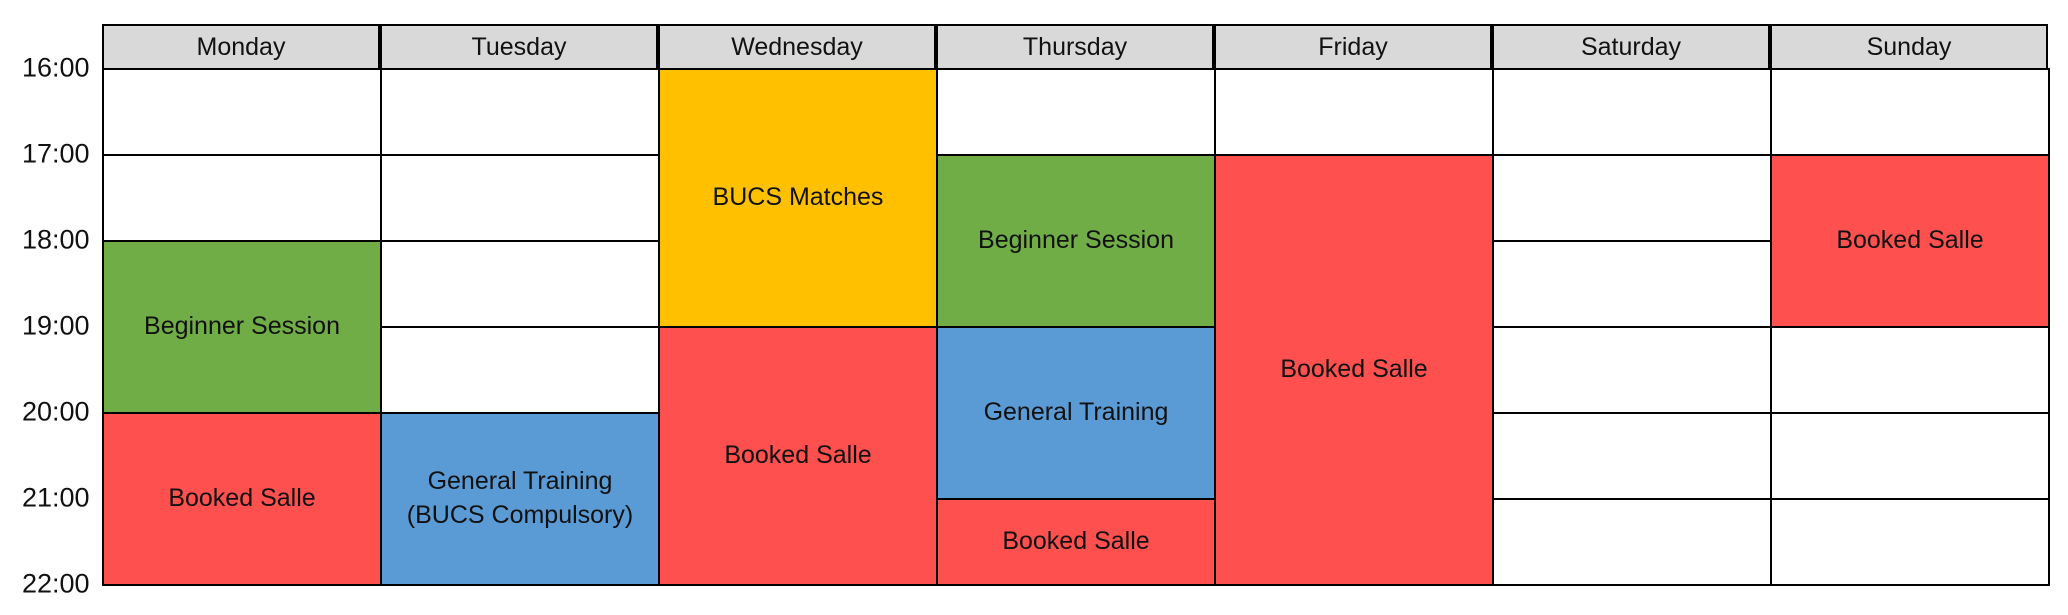 The width and height of the screenshot is (2068, 615). I want to click on day-header-monday: Monday, so click(241, 47).